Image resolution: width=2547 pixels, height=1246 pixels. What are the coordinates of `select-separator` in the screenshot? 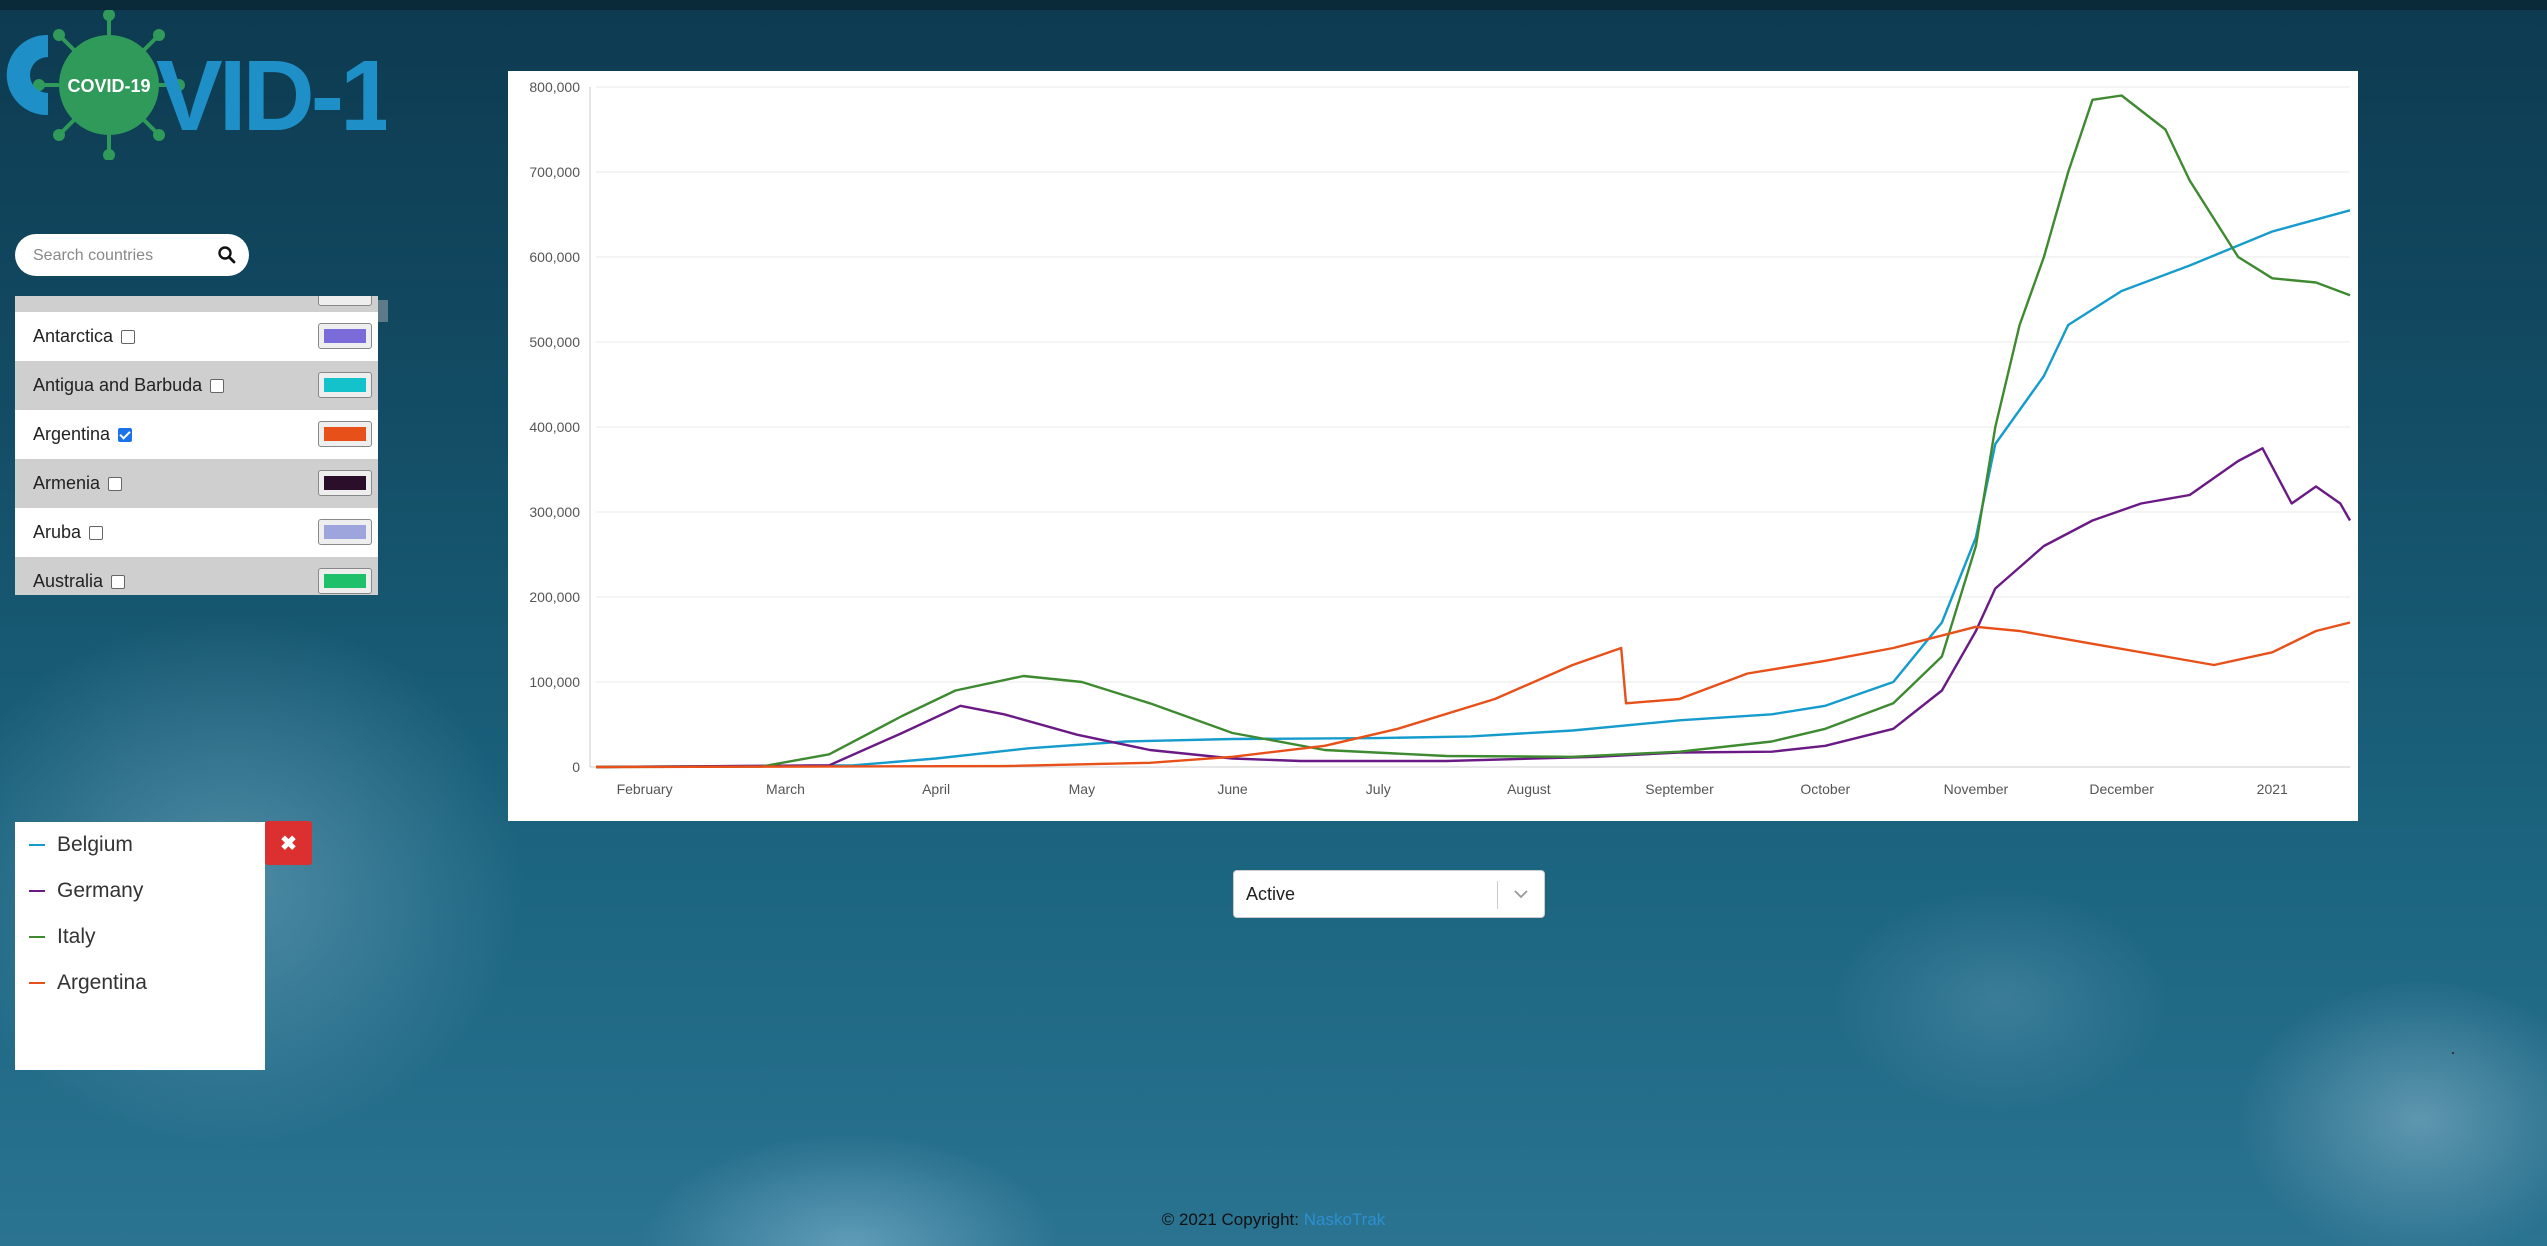 It's located at (1497, 895).